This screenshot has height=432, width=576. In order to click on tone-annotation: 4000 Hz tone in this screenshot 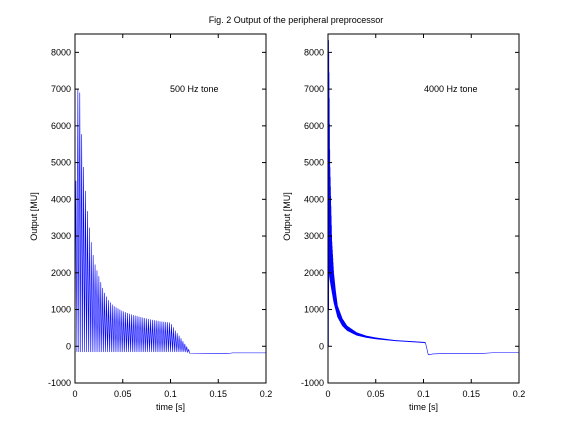, I will do `click(451, 89)`.